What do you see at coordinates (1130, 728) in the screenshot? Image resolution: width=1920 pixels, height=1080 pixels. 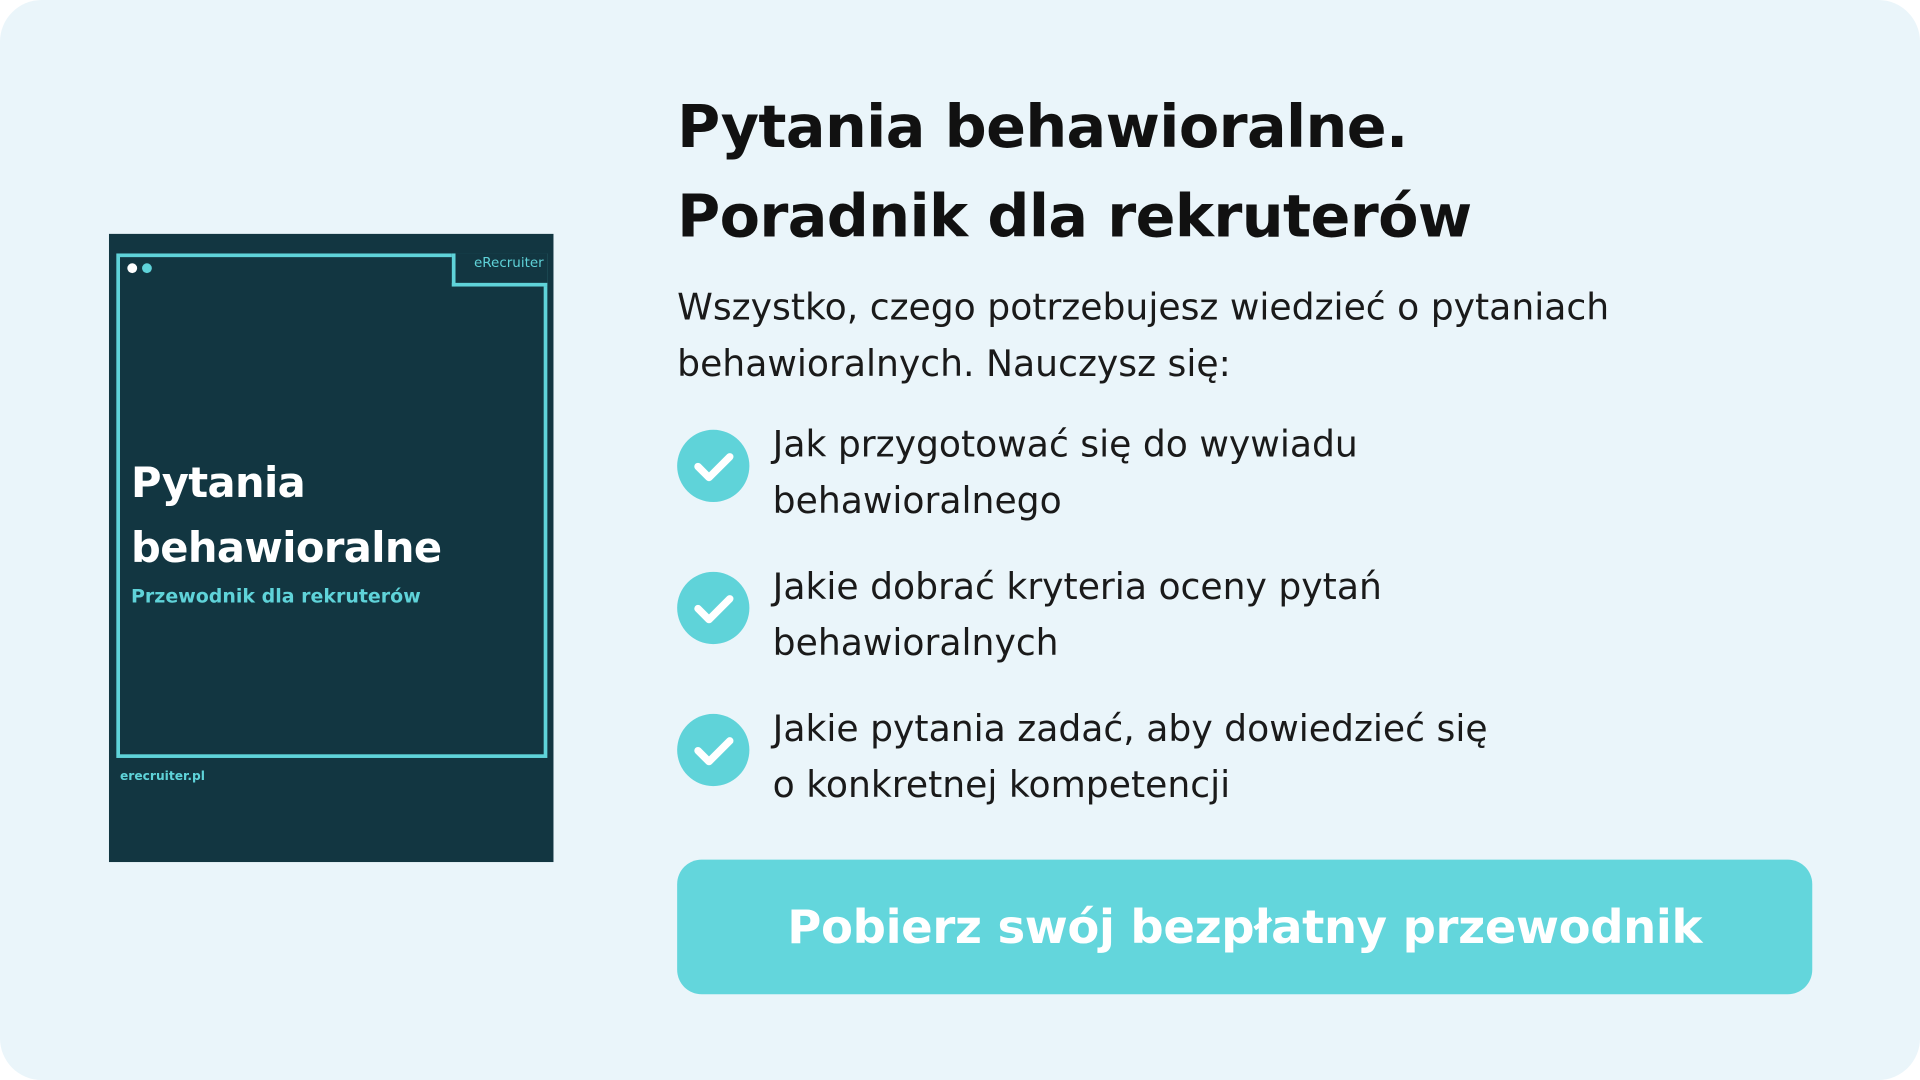 I see `list-line: Jakie pytania zadać, aby dowiedzieć się` at bounding box center [1130, 728].